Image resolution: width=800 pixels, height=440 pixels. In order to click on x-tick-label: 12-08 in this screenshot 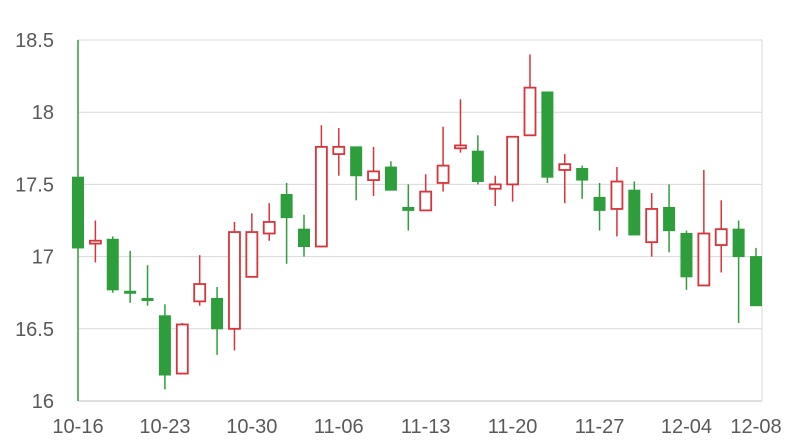, I will do `click(755, 427)`.